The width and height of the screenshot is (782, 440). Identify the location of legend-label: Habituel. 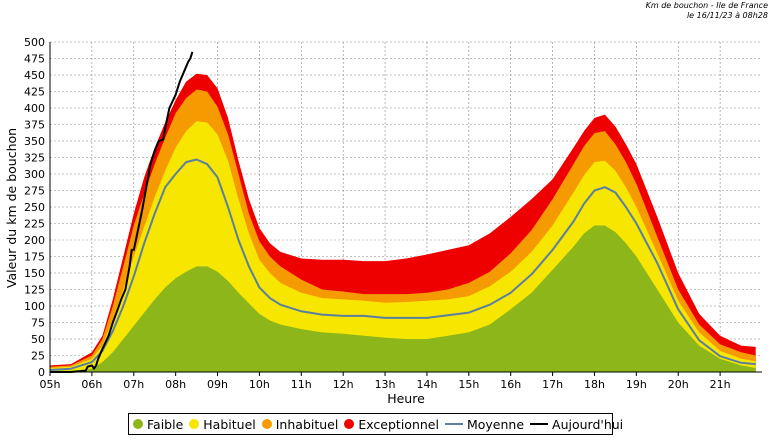
(229, 424).